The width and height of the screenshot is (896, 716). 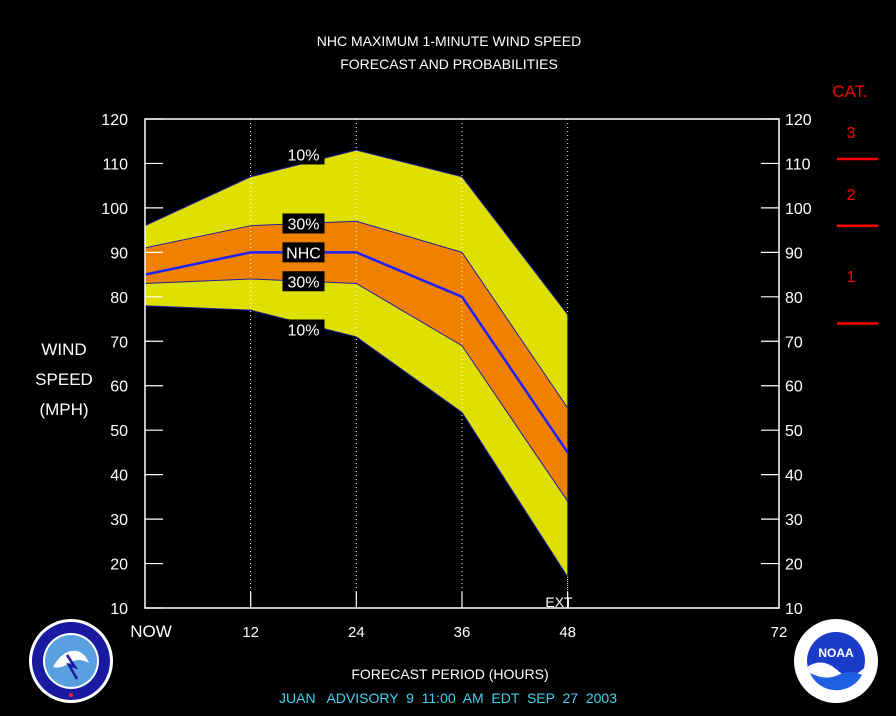 What do you see at coordinates (114, 120) in the screenshot?
I see `y-tick-label-left: 120` at bounding box center [114, 120].